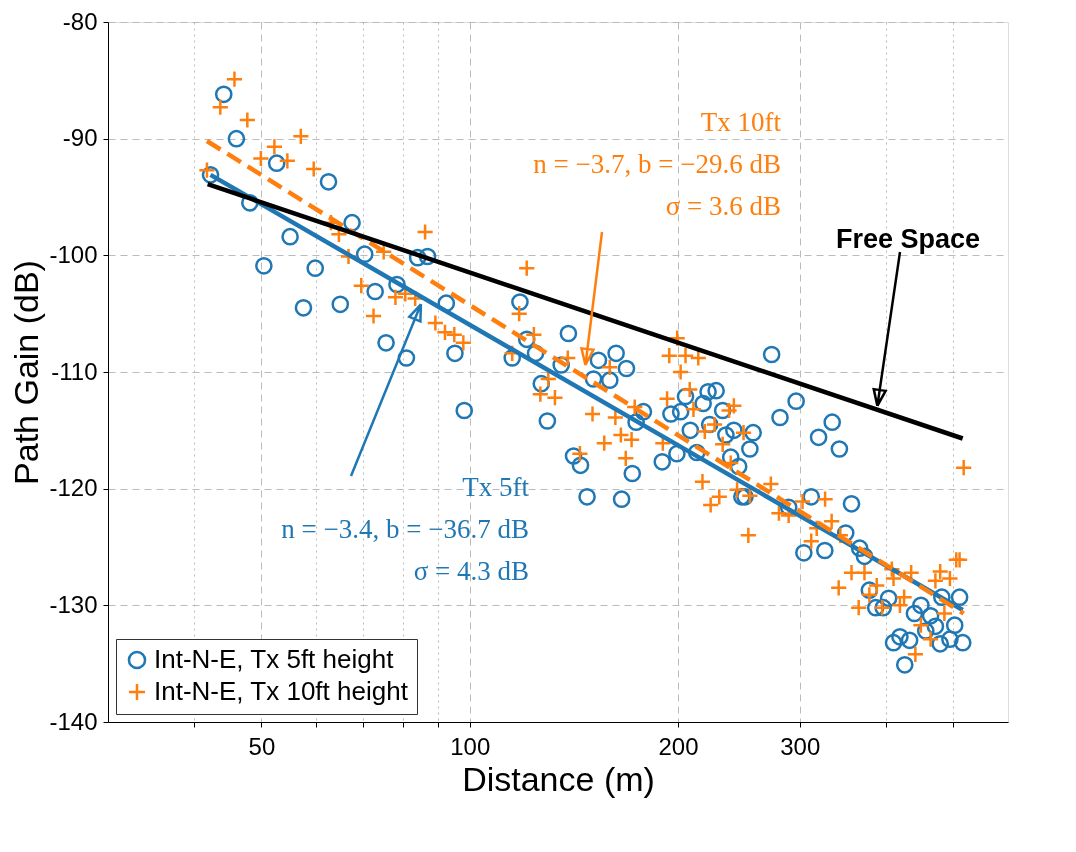  What do you see at coordinates (800, 746) in the screenshot?
I see `x-tick-label: 300` at bounding box center [800, 746].